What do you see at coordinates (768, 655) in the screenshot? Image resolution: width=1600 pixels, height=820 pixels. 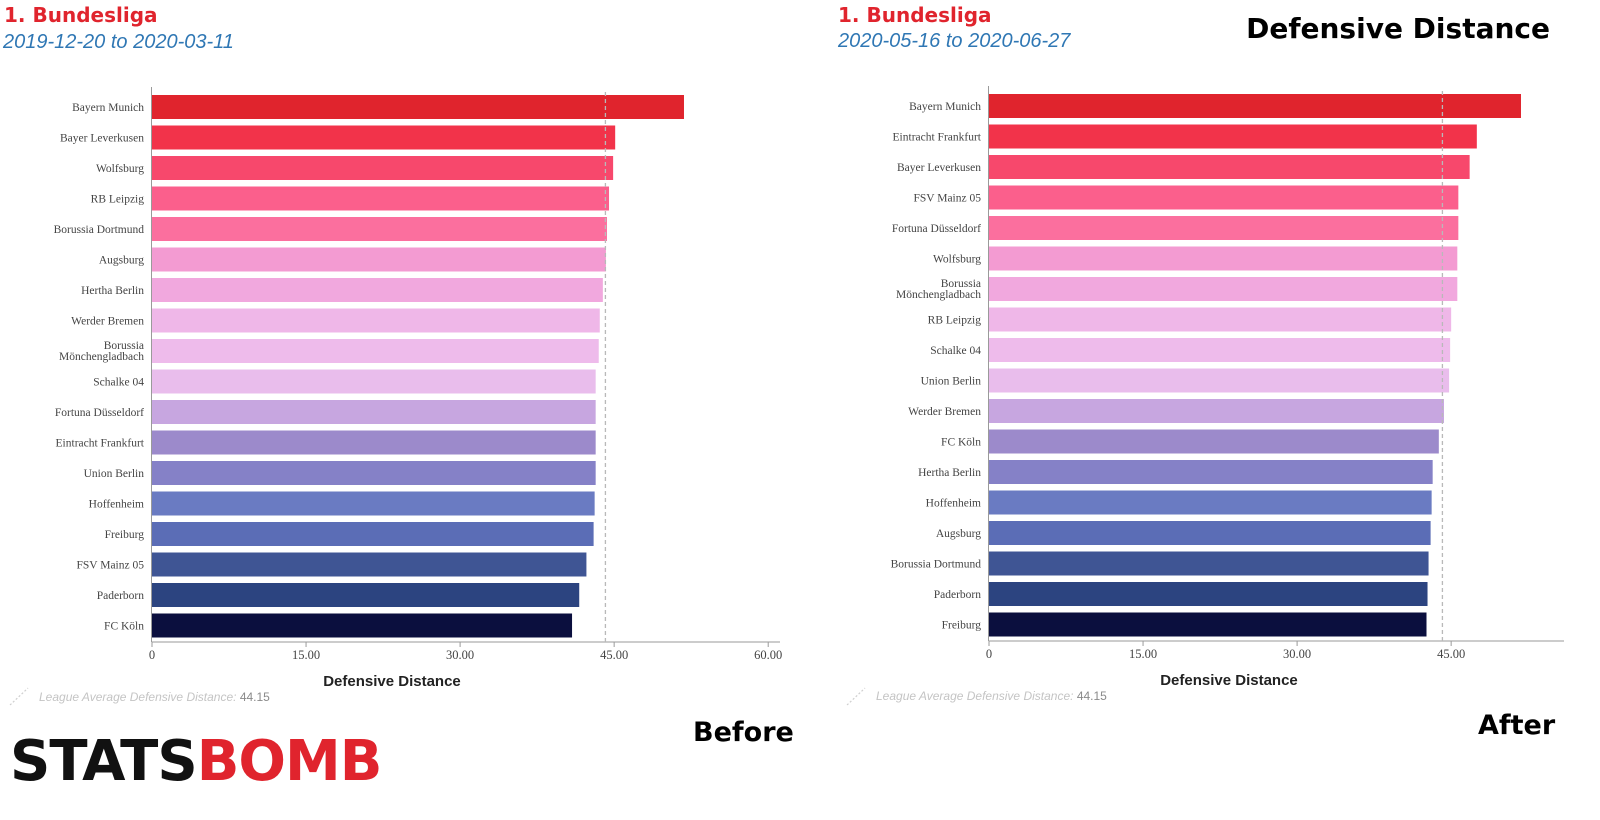 I see `x-tick-label: 60.00` at bounding box center [768, 655].